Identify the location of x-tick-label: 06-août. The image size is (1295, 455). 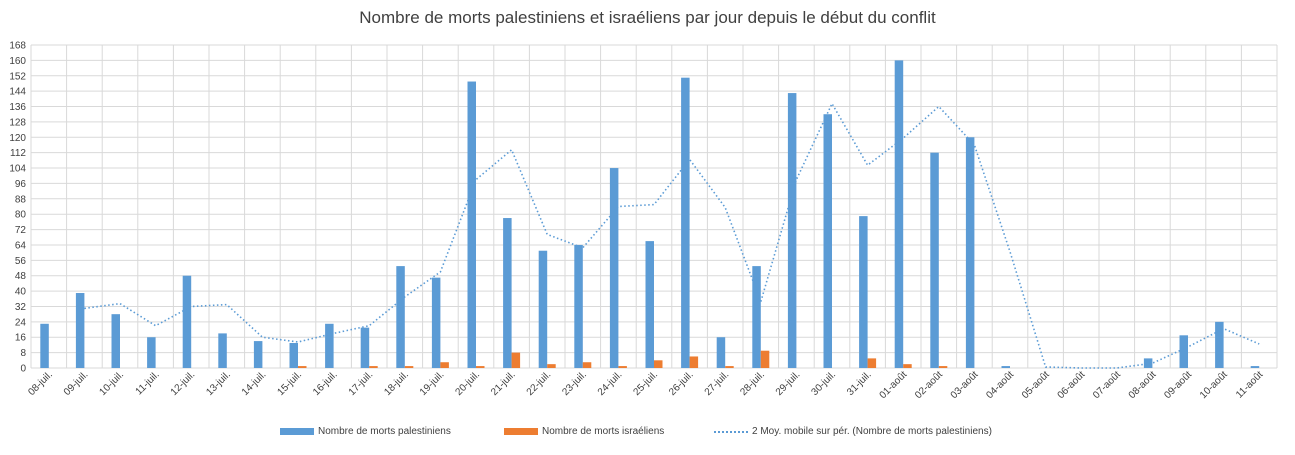
(1072, 385).